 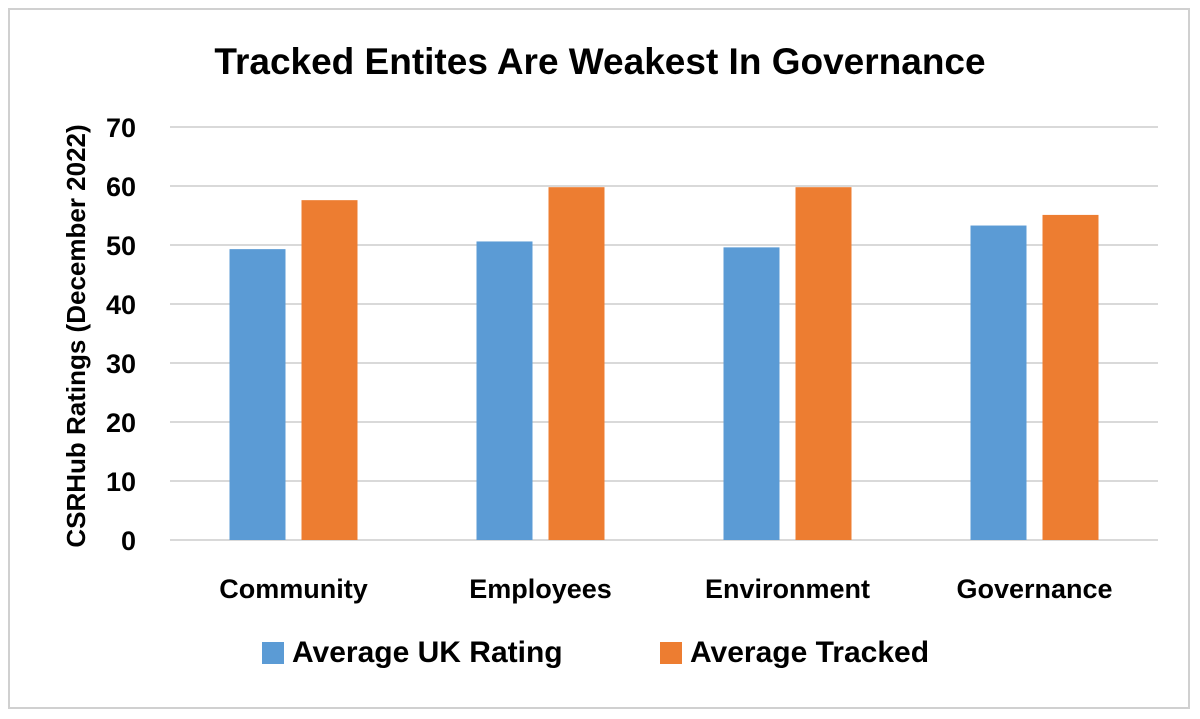 I want to click on legend-label: Average Tracked, so click(x=809, y=652).